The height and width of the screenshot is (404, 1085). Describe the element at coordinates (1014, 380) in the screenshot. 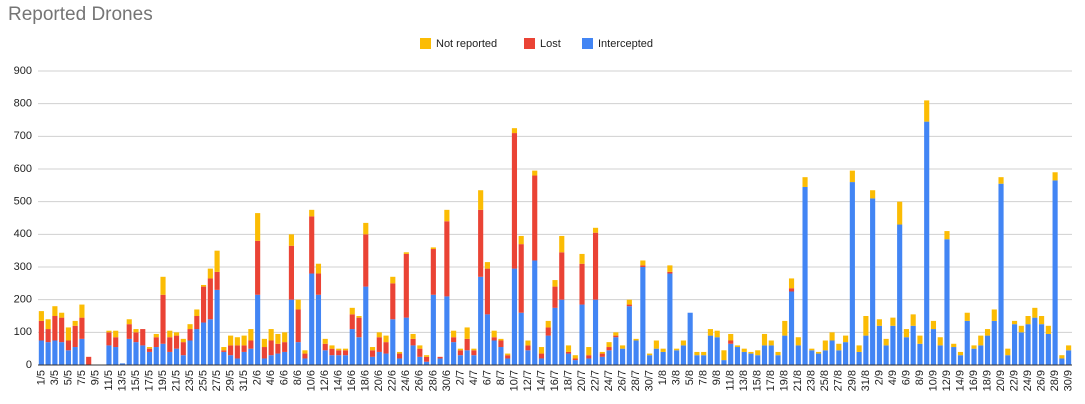

I see `x-tick-label: 22/9` at that location.